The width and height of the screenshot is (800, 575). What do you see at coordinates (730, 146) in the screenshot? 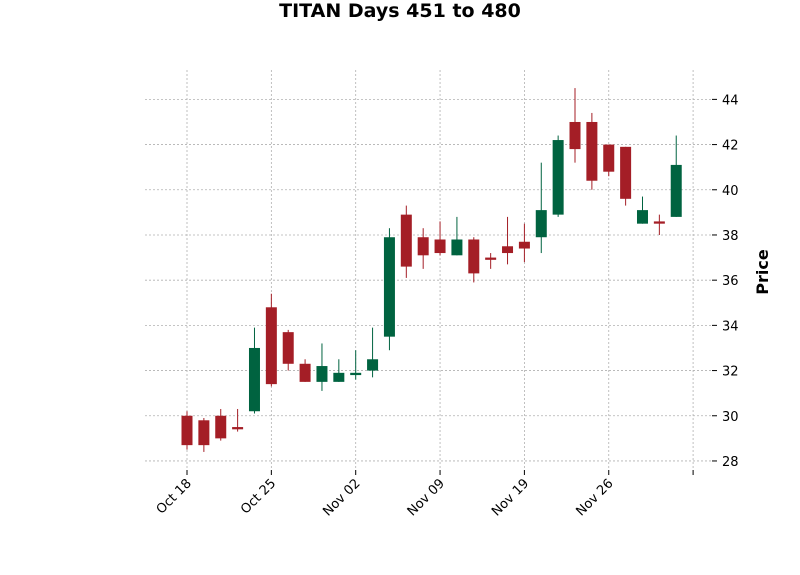
I see `y-tick-label: 42` at bounding box center [730, 146].